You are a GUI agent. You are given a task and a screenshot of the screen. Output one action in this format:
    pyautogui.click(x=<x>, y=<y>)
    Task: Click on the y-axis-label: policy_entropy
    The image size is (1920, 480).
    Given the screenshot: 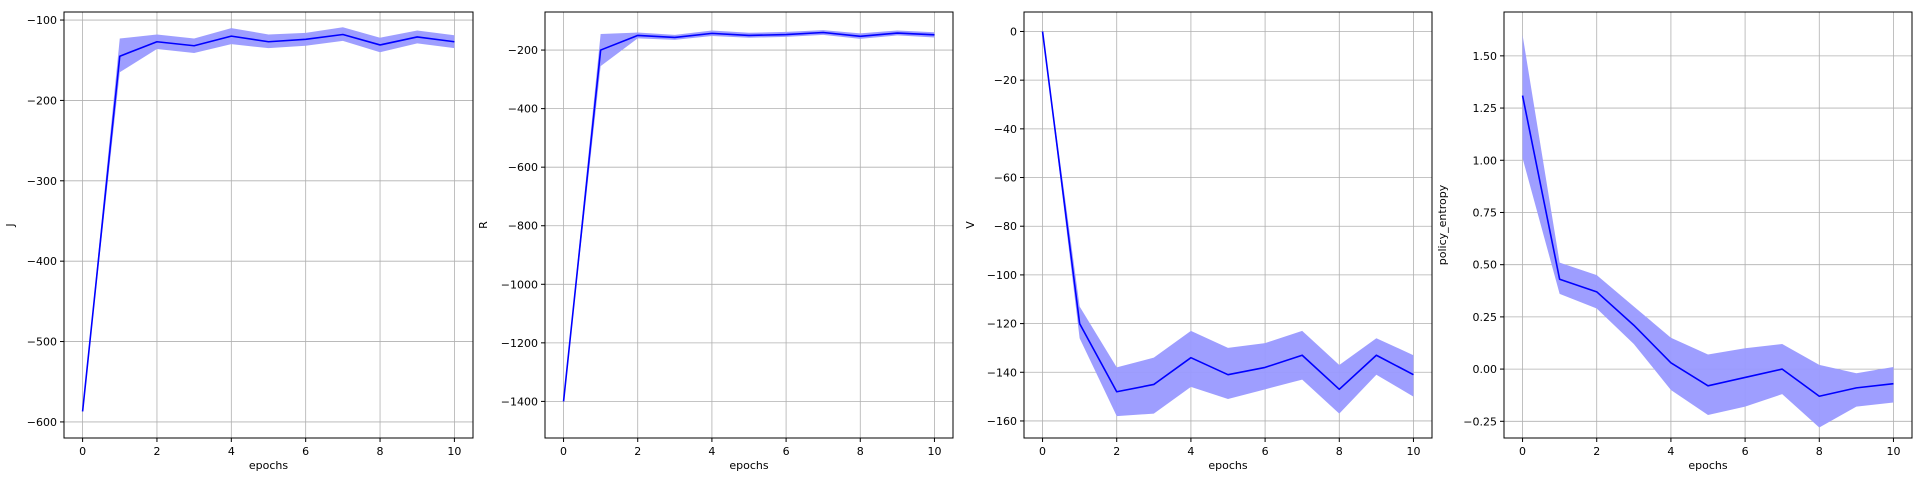 What is the action you would take?
    pyautogui.click(x=1442, y=224)
    